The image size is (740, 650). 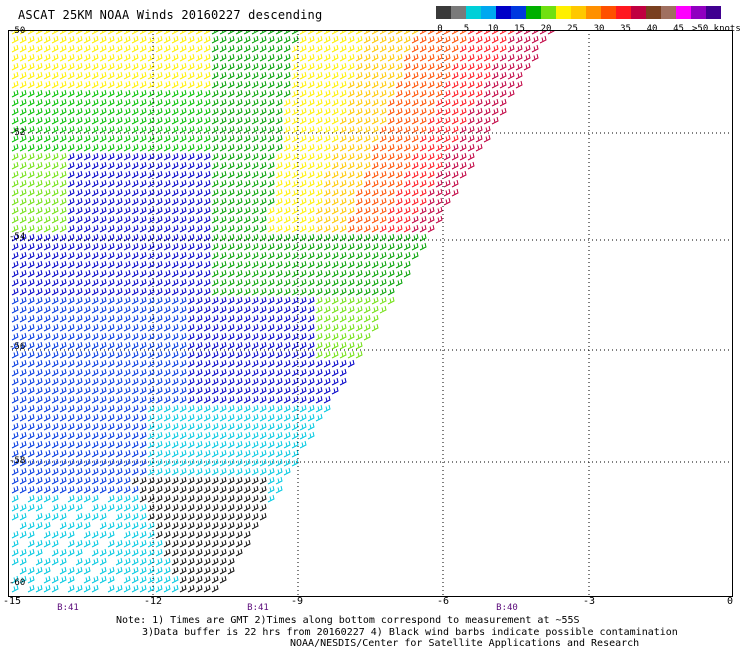 What do you see at coordinates (503, 12) in the screenshot?
I see `legend-swatch` at bounding box center [503, 12].